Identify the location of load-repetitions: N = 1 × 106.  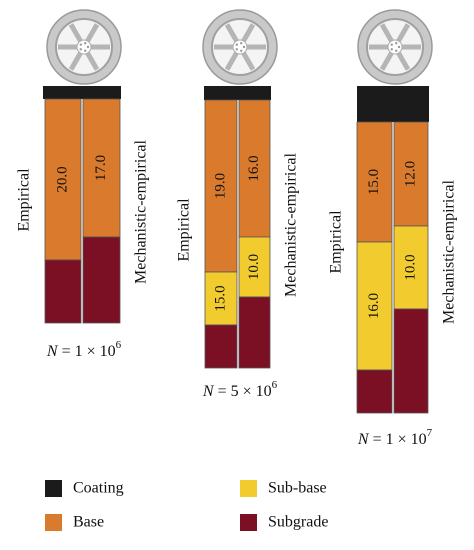
(84, 349).